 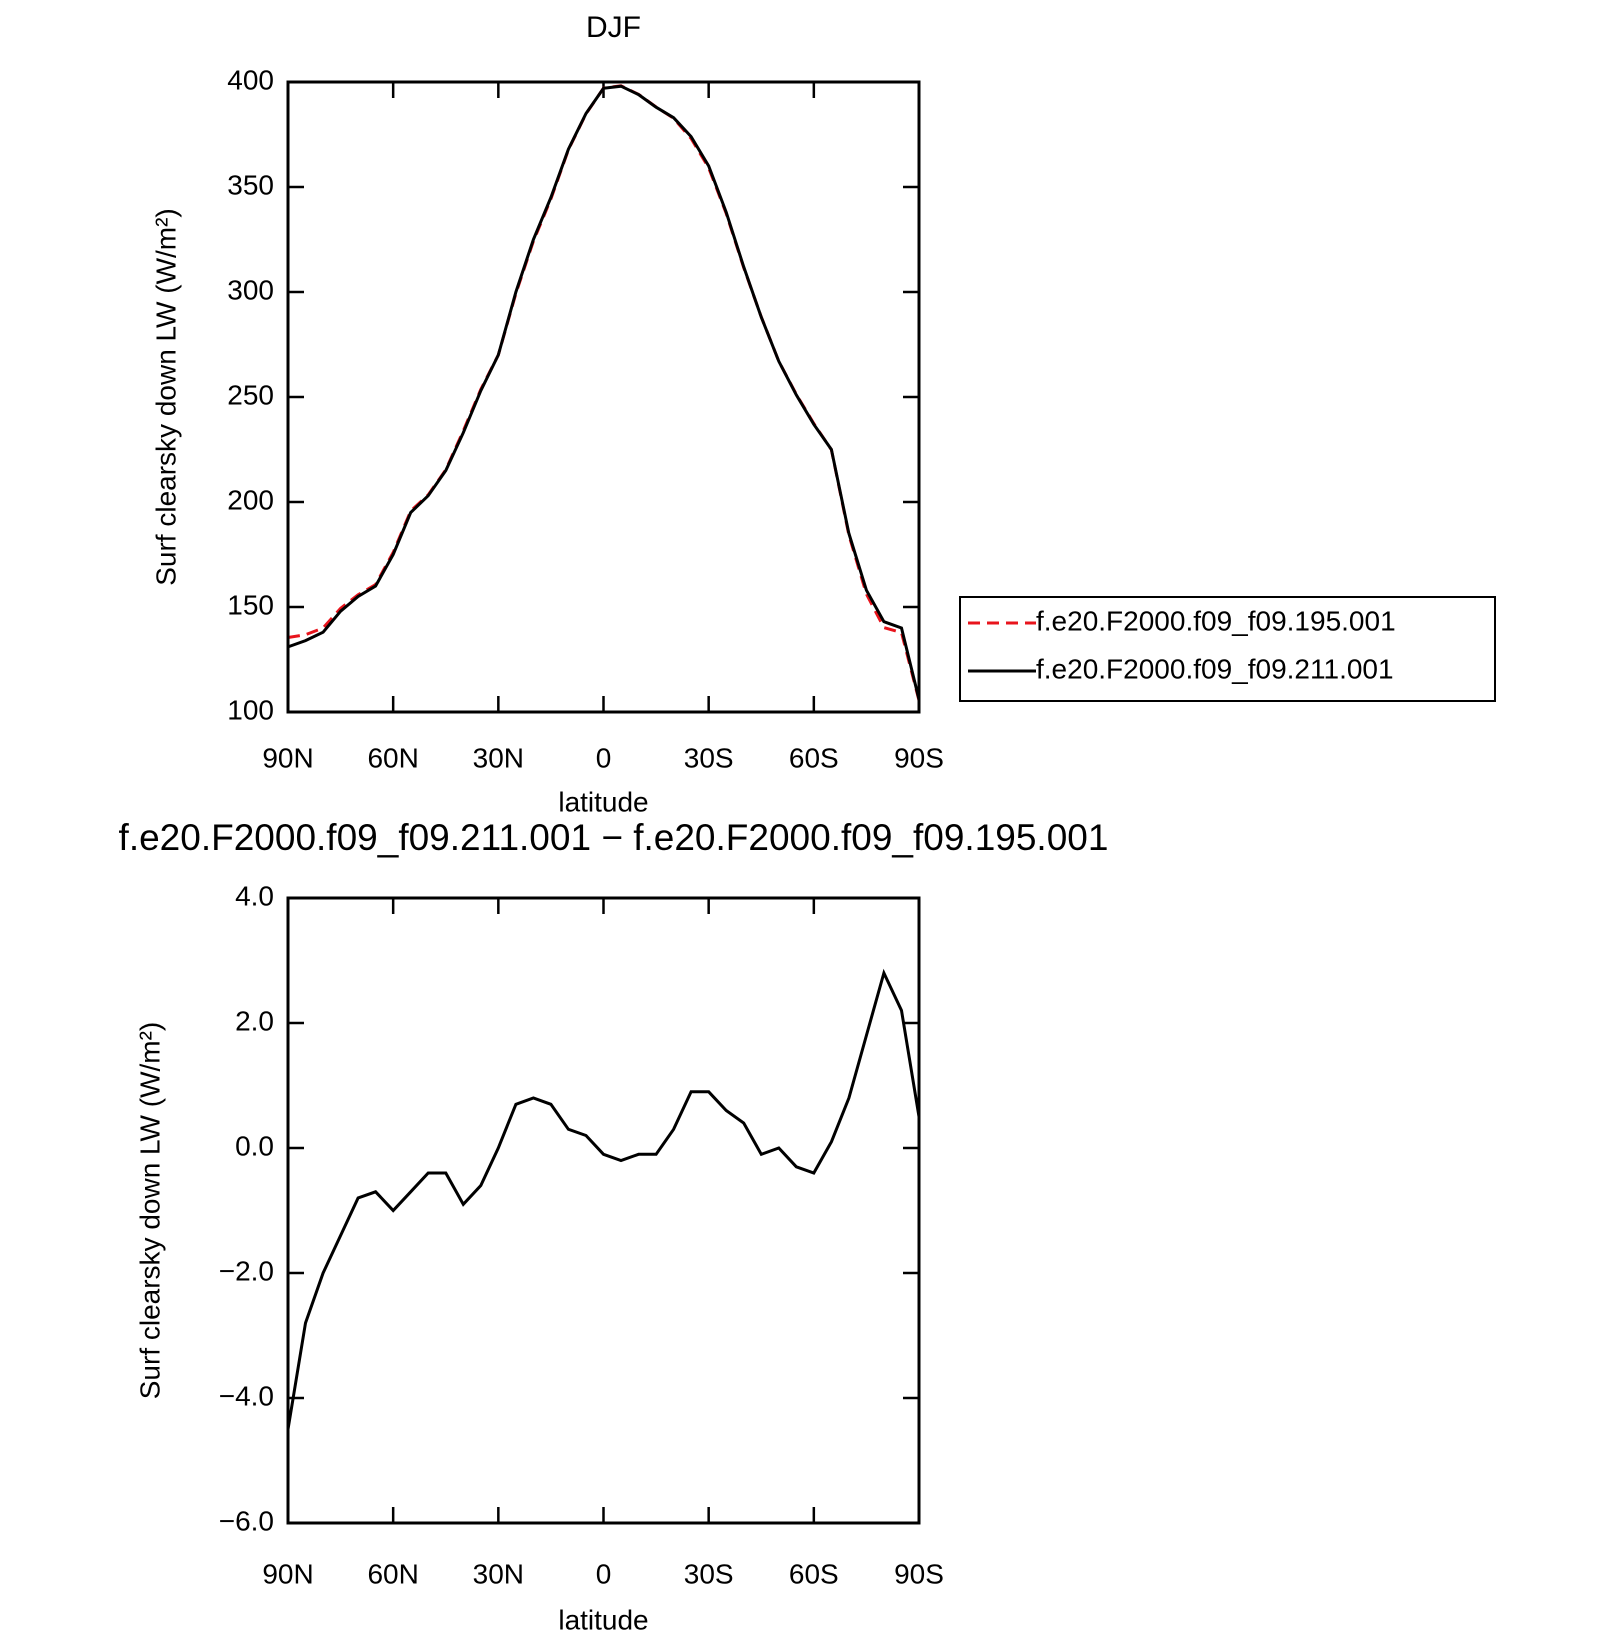 I want to click on y-tick-label: 350, so click(x=250, y=184).